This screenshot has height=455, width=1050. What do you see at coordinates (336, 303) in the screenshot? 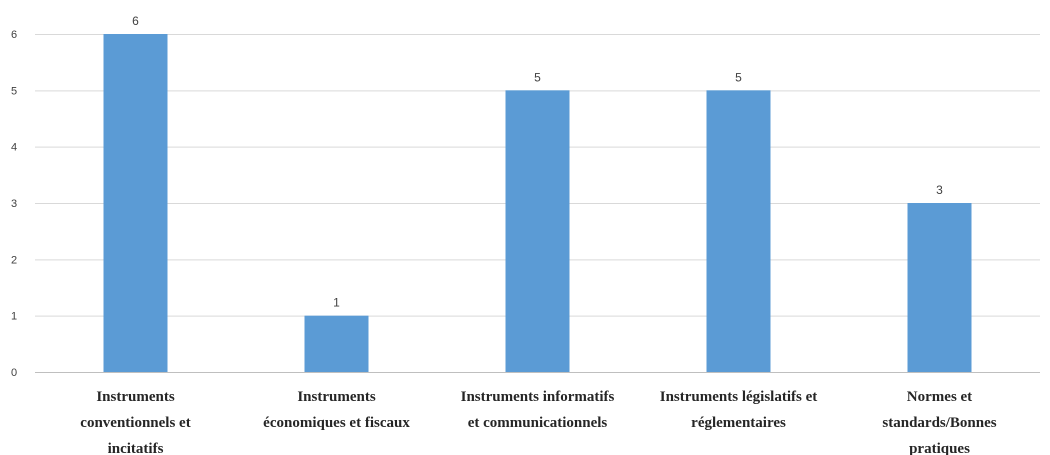
I see `data-label: 1` at bounding box center [336, 303].